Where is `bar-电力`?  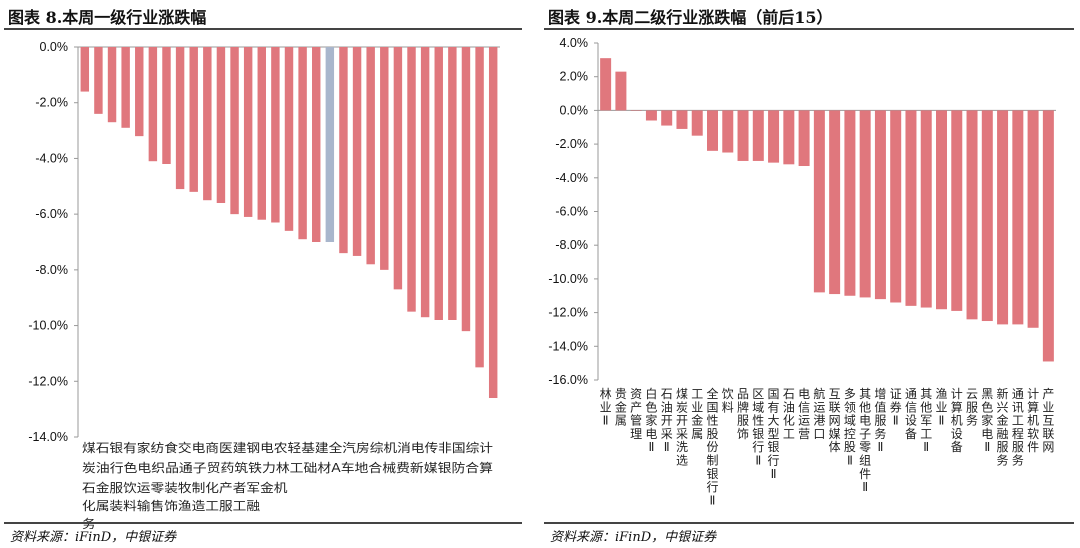
bar-电力 is located at coordinates (261, 133).